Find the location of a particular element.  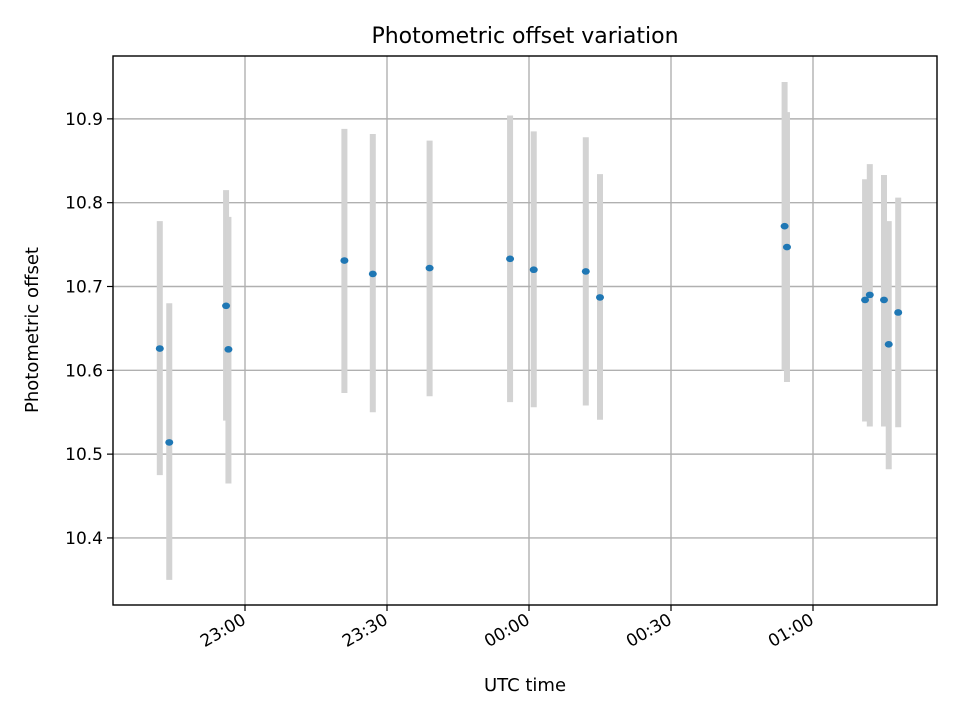

y-axis-label: Photometric offset is located at coordinates (32, 330).